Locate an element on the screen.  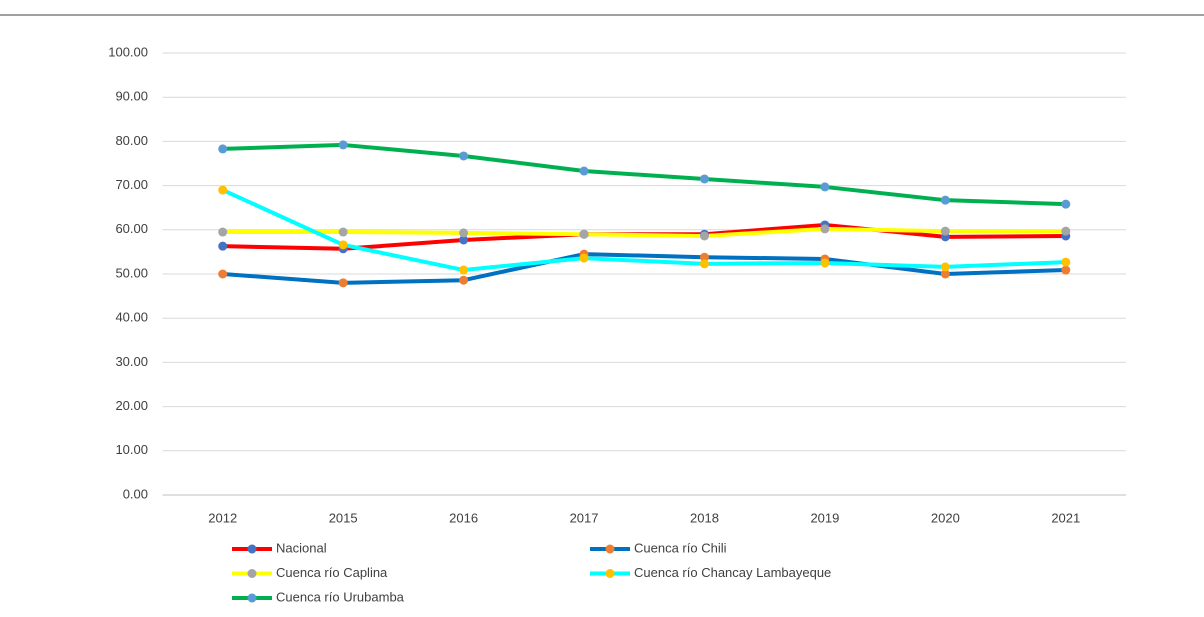
x-tick-label: 2017 is located at coordinates (584, 517).